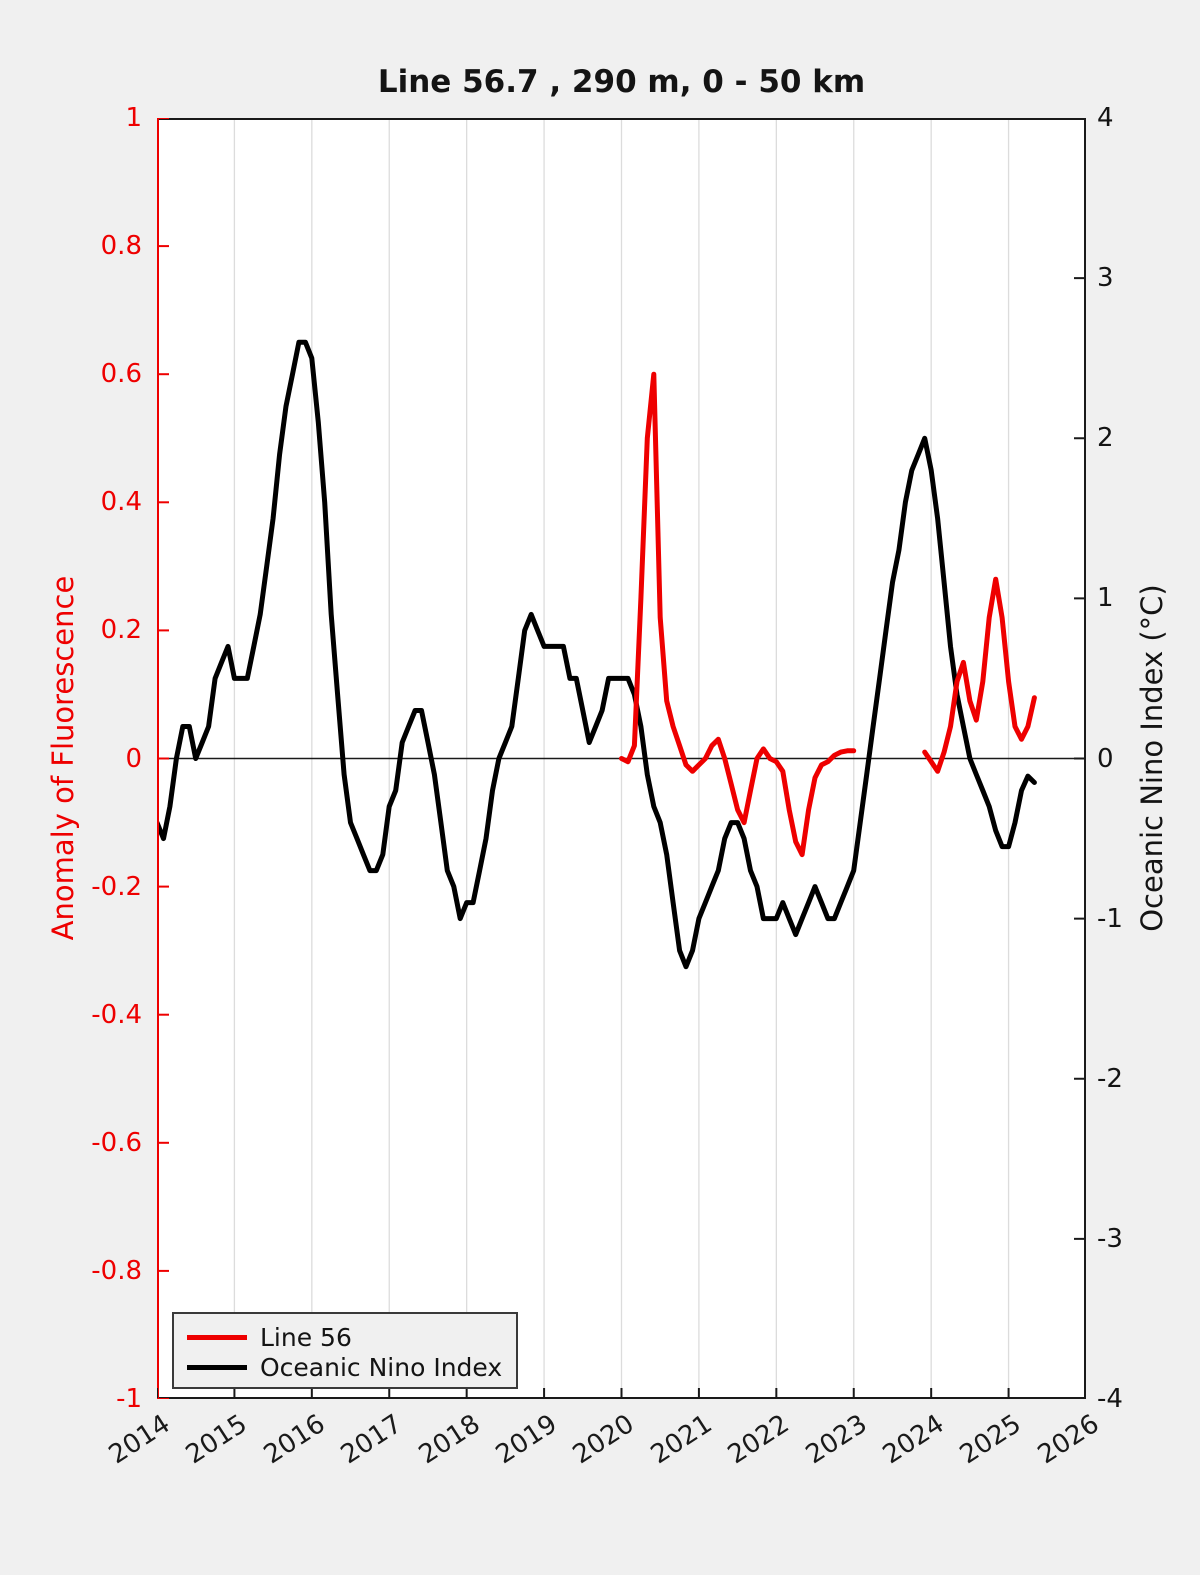 This screenshot has height=1575, width=1200. What do you see at coordinates (1110, 918) in the screenshot?
I see `right-y-tick-label--1: -1` at bounding box center [1110, 918].